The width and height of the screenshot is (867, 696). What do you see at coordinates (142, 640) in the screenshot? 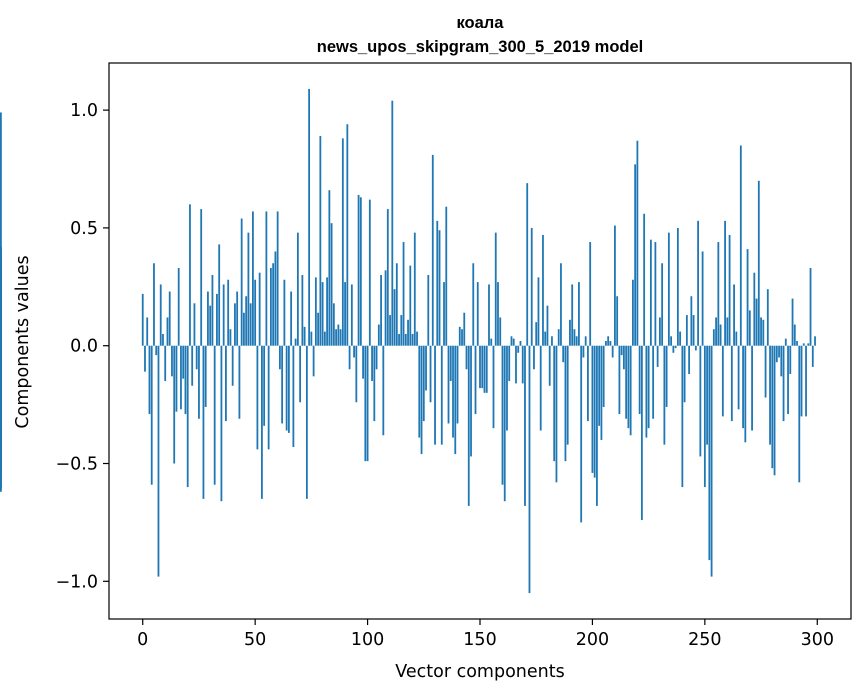
I see `x-tick-label: 0` at bounding box center [142, 640].